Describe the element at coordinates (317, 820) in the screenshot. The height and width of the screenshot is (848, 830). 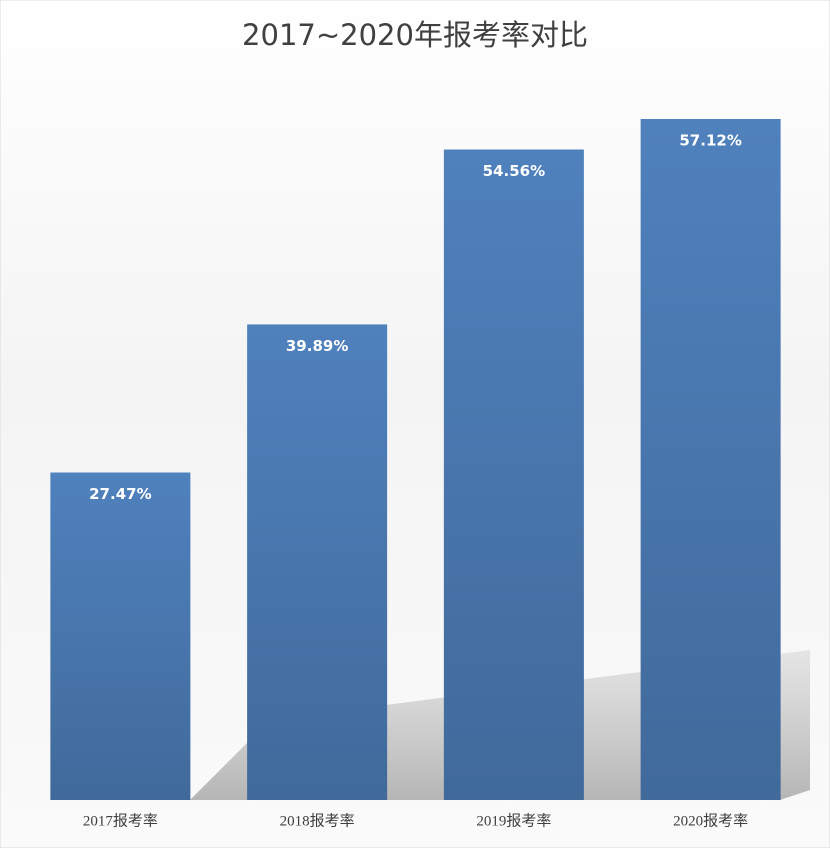
I see `x-tick-label: 2018报考率` at that location.